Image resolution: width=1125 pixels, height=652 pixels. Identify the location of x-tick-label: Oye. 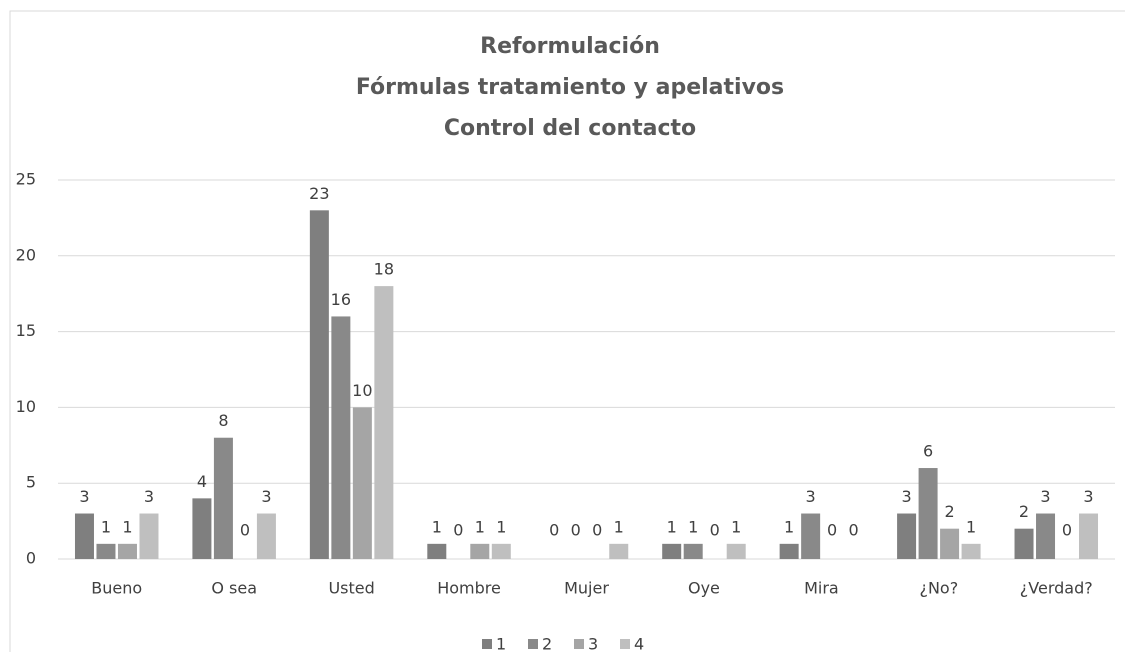
(704, 588).